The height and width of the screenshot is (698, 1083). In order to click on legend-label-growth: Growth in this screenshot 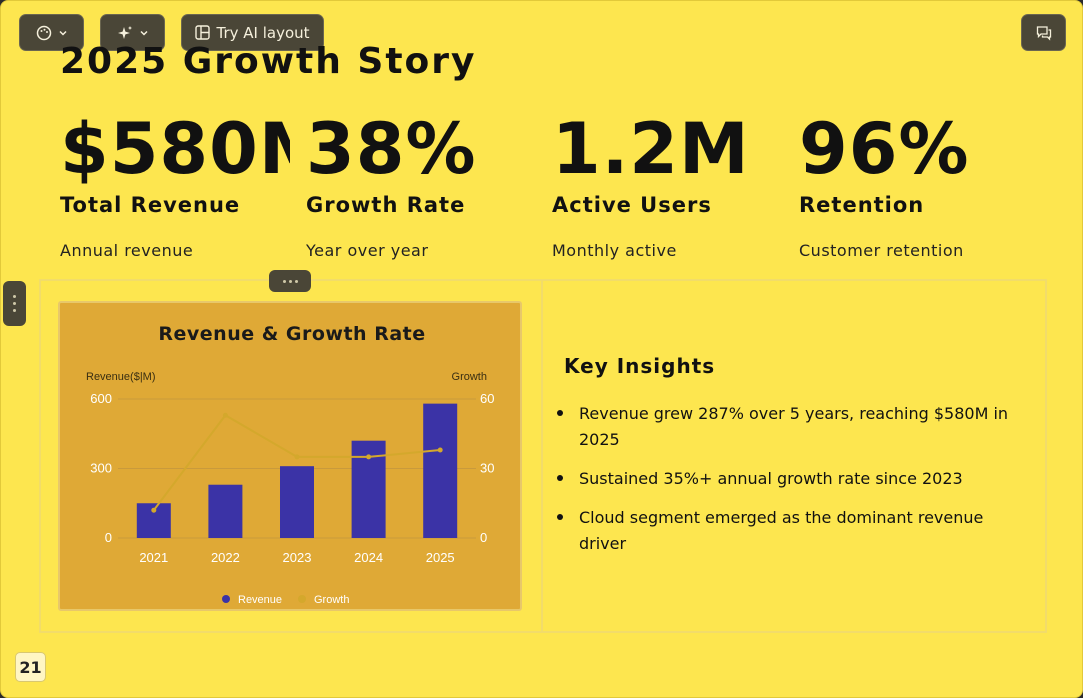, I will do `click(331, 600)`.